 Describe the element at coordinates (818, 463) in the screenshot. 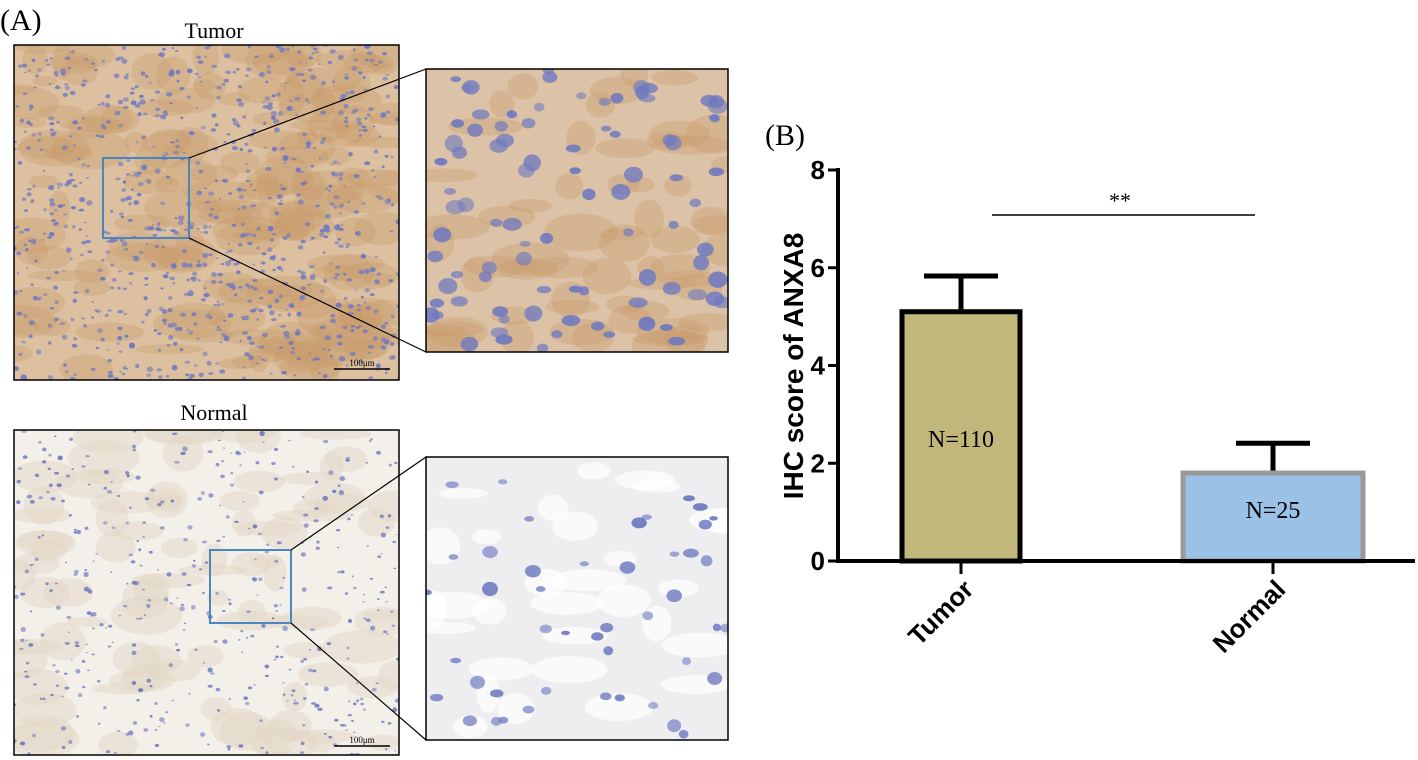

I see `y-tick-label: 2` at that location.